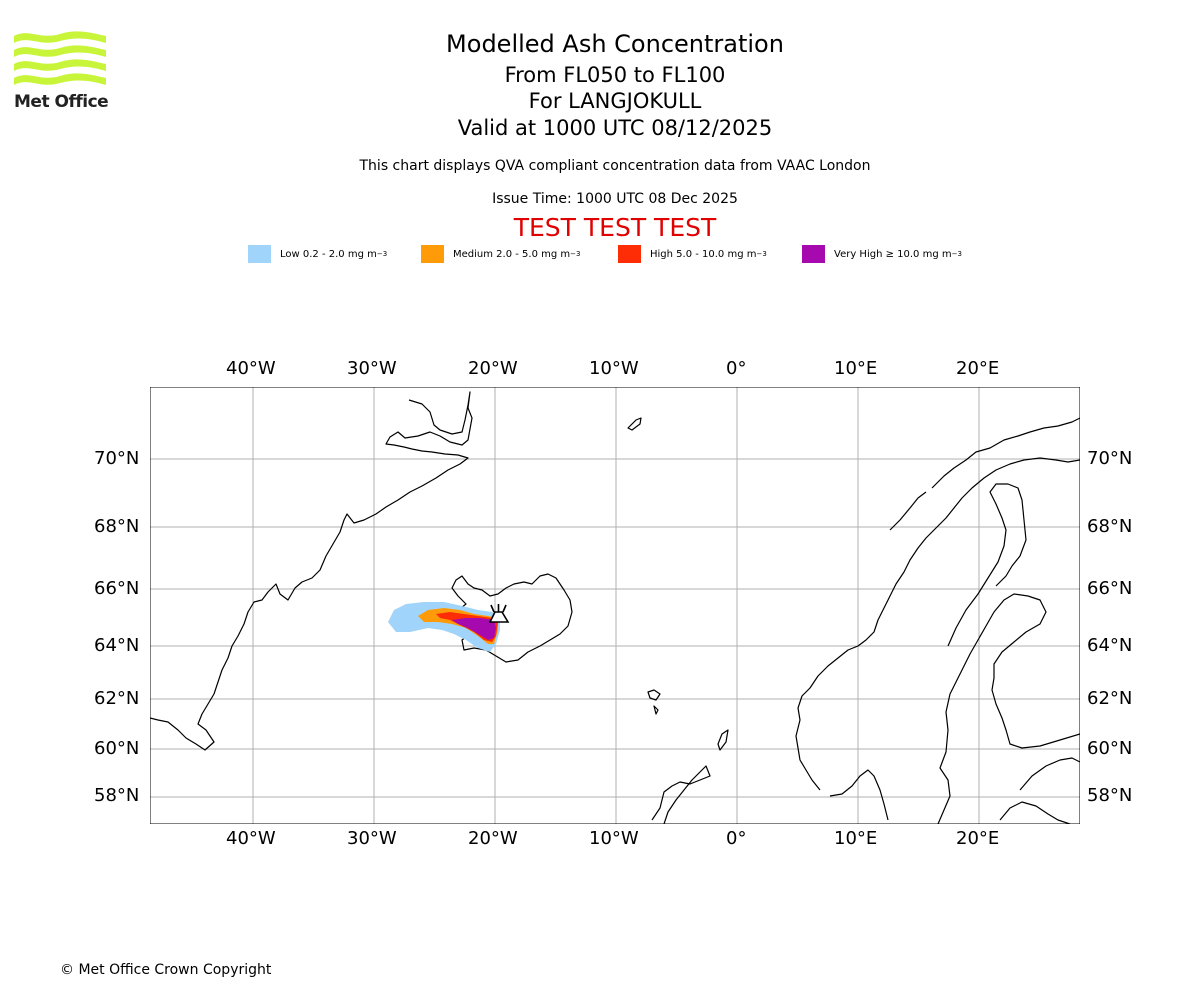 The image size is (1200, 1000). What do you see at coordinates (251, 838) in the screenshot?
I see `lon-tick-bottom-0: 40°W` at bounding box center [251, 838].